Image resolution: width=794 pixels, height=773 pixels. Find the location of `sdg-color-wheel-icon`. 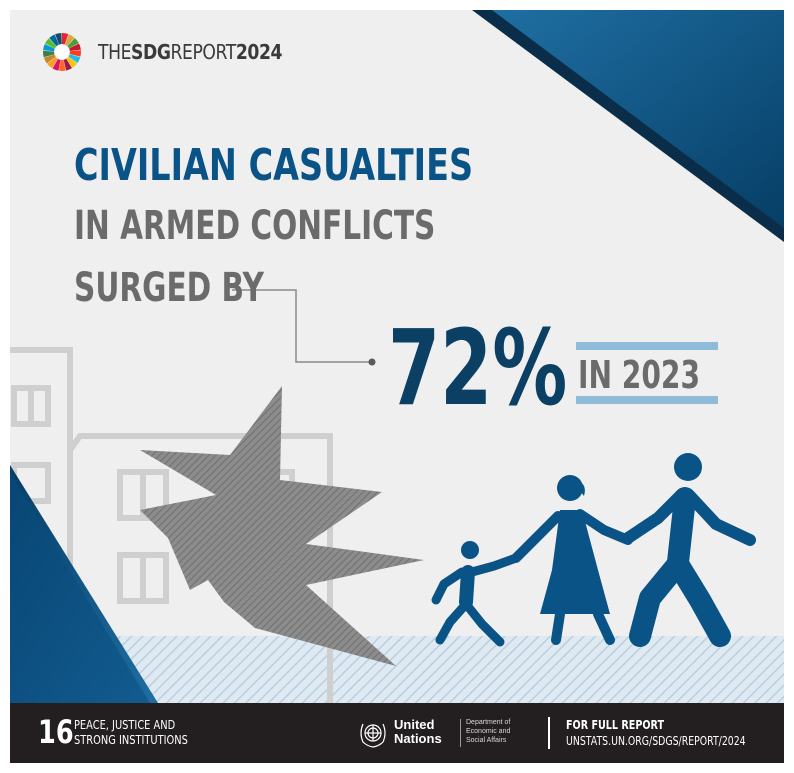

sdg-color-wheel-icon is located at coordinates (62, 52).